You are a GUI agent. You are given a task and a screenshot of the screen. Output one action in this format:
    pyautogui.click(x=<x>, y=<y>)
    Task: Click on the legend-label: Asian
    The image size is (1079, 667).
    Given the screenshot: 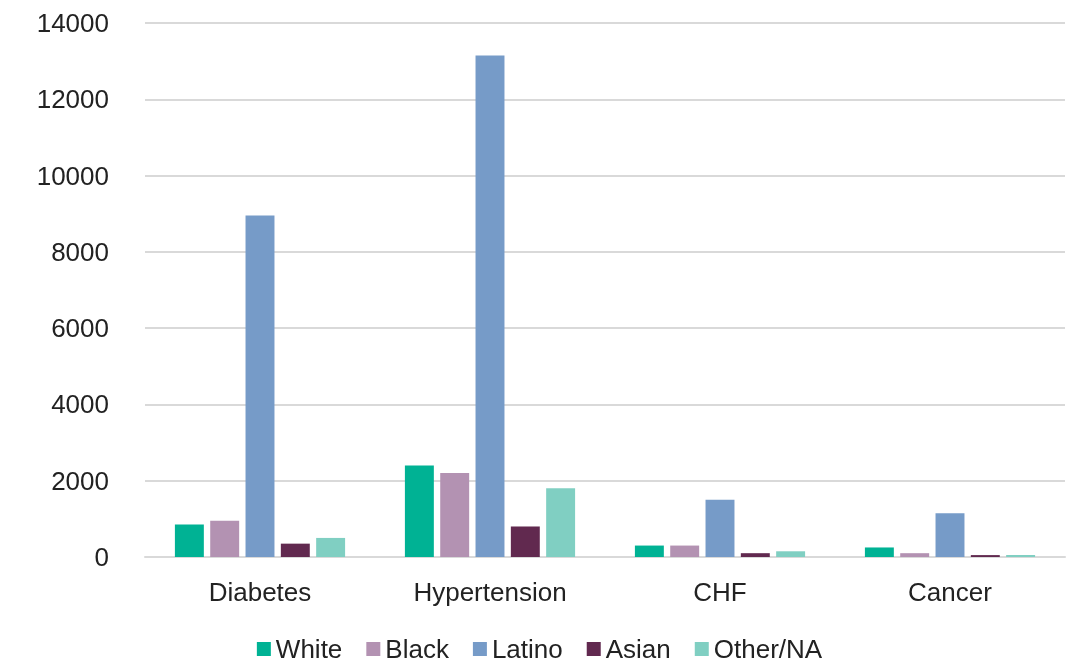 What is the action you would take?
    pyautogui.click(x=638, y=649)
    